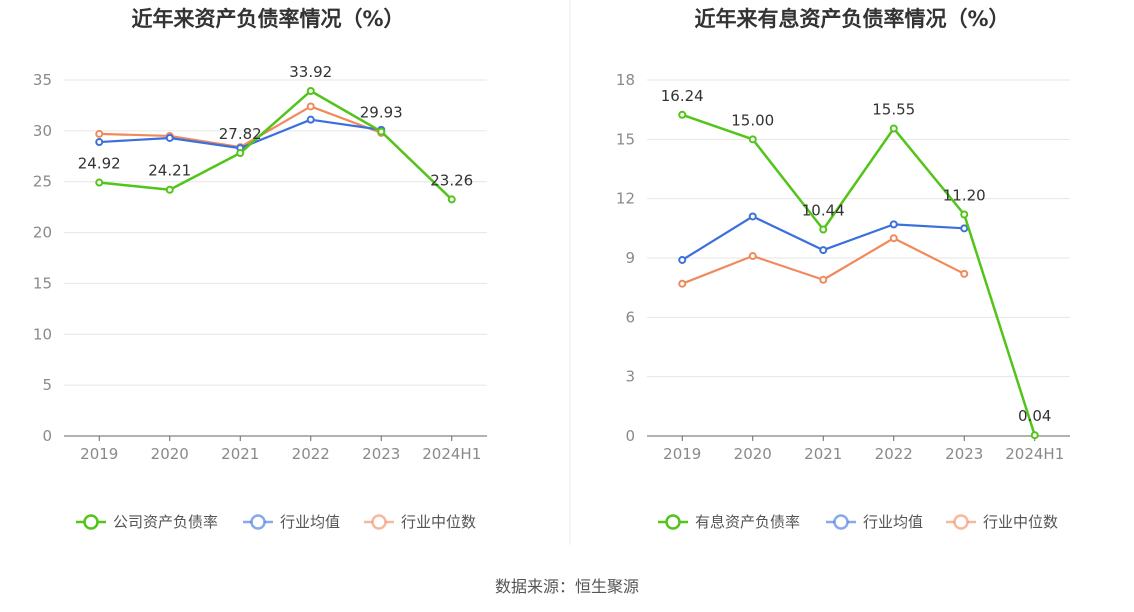 This screenshot has width=1134, height=612. Describe the element at coordinates (451, 180) in the screenshot. I see `data-label: 23.26` at that location.